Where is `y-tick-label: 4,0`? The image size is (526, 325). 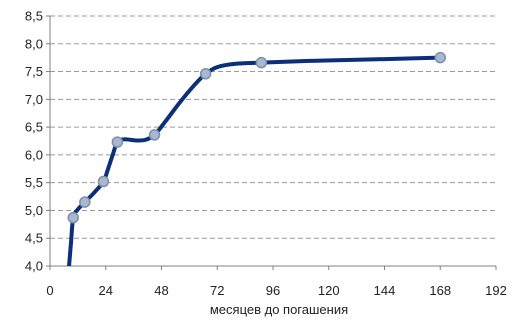 y-tick-label: 4,0 is located at coordinates (34, 266).